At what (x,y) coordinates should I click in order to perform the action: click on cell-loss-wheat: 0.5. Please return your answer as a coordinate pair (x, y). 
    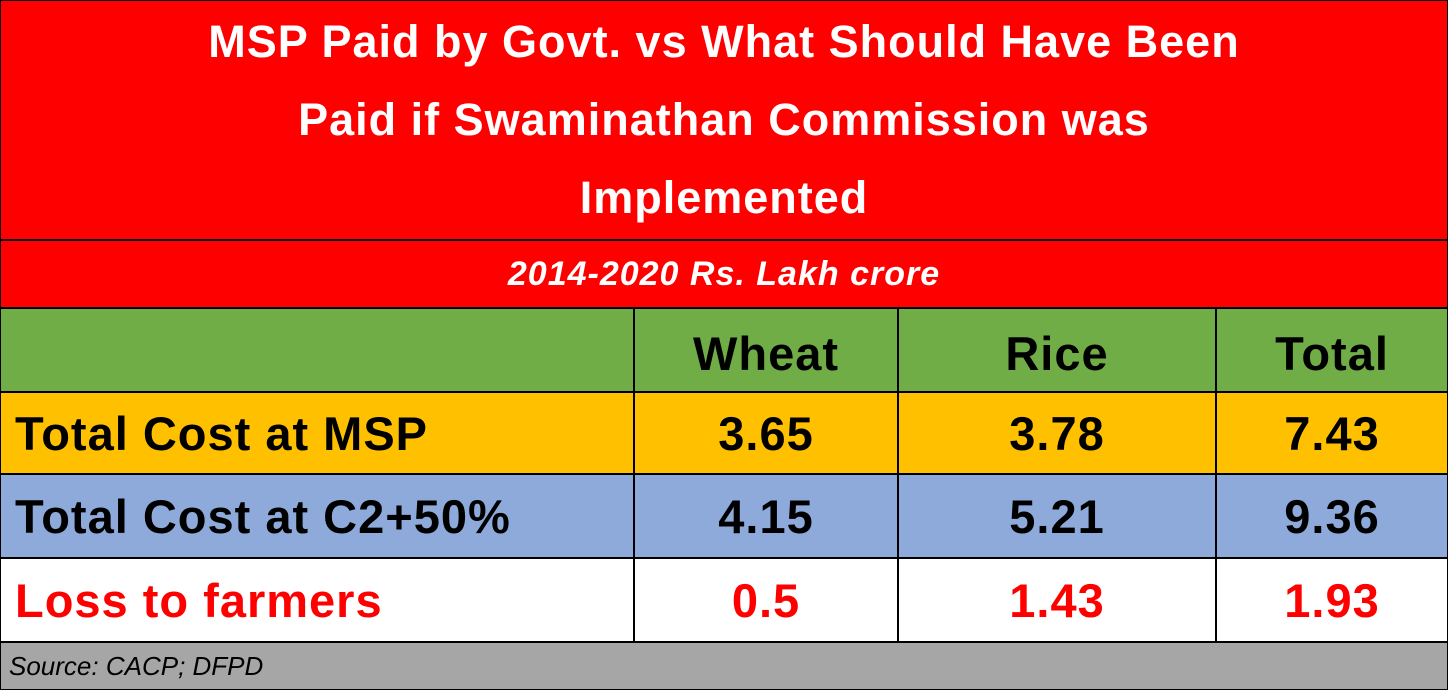
    Looking at the image, I should click on (767, 600).